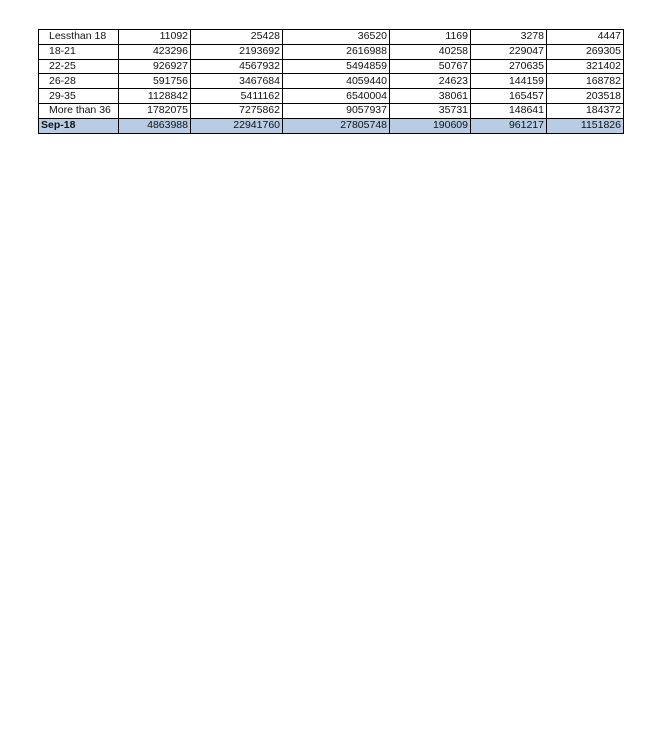 Image resolution: width=653 pixels, height=745 pixels. Describe the element at coordinates (585, 51) in the screenshot. I see `table-cell: 269305` at that location.